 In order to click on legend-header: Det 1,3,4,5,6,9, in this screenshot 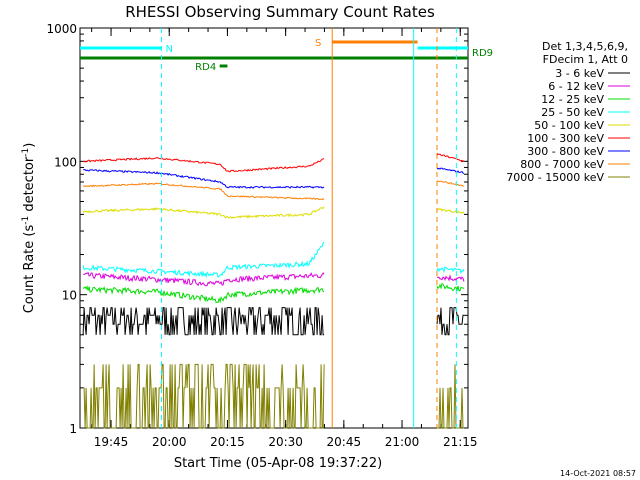, I will do `click(585, 46)`.